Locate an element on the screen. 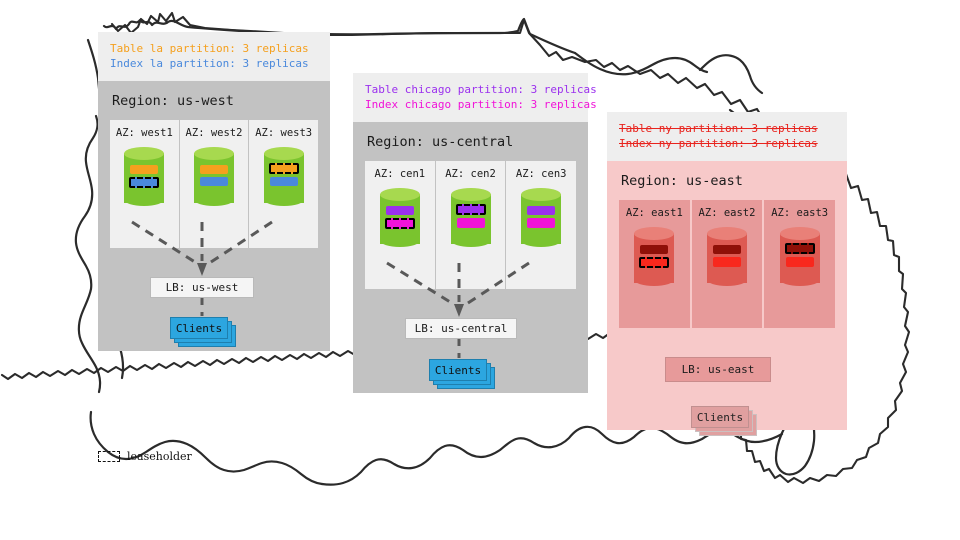 This screenshot has width=960, height=540. az-west3: AZ: west3 is located at coordinates (284, 184).